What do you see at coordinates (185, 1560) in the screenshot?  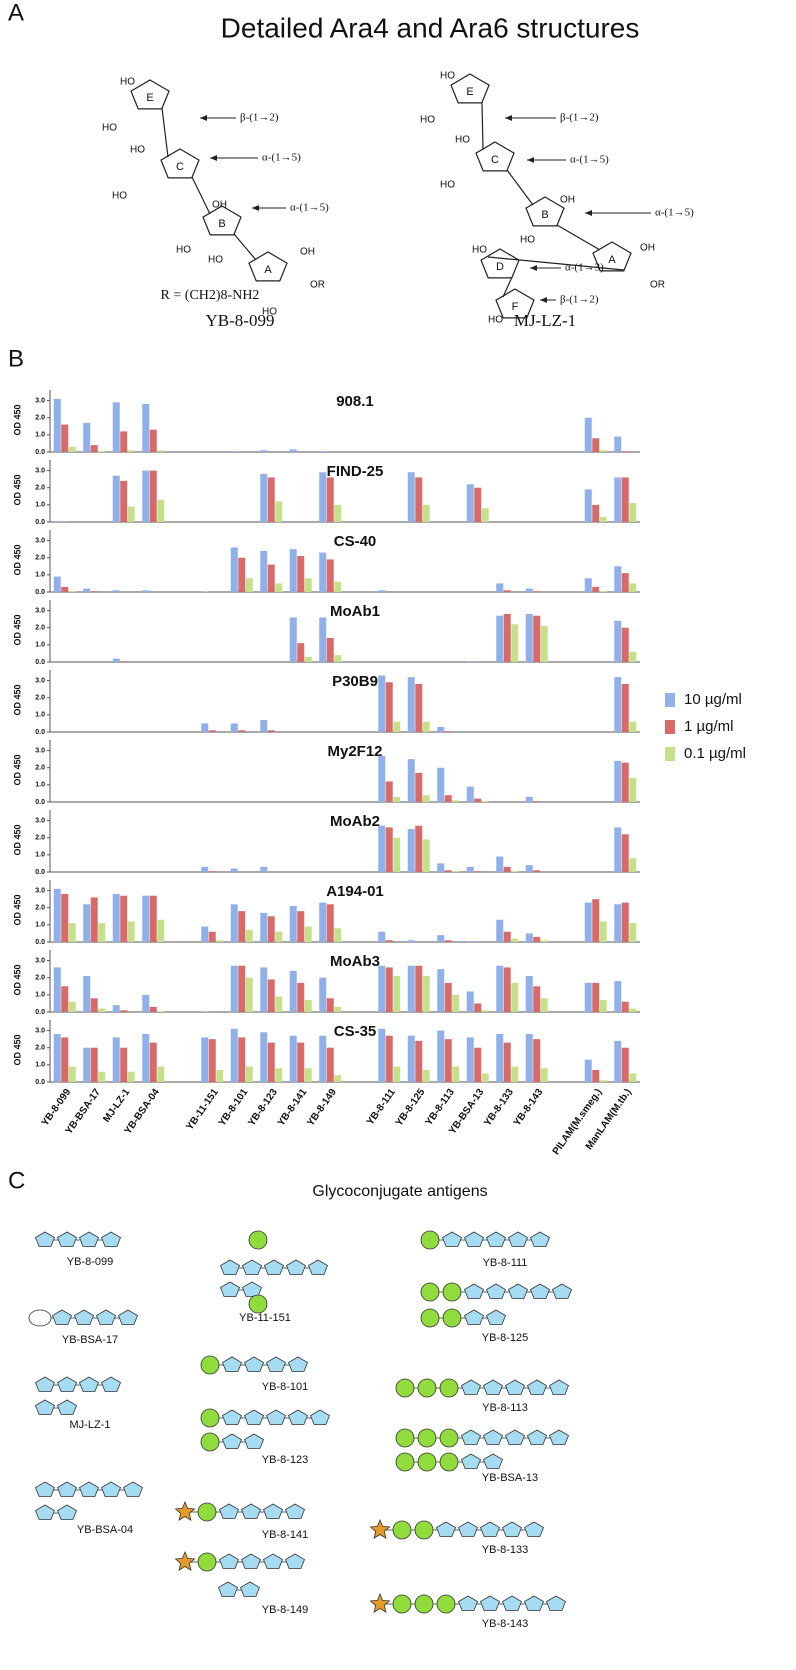 I see `thio-group` at bounding box center [185, 1560].